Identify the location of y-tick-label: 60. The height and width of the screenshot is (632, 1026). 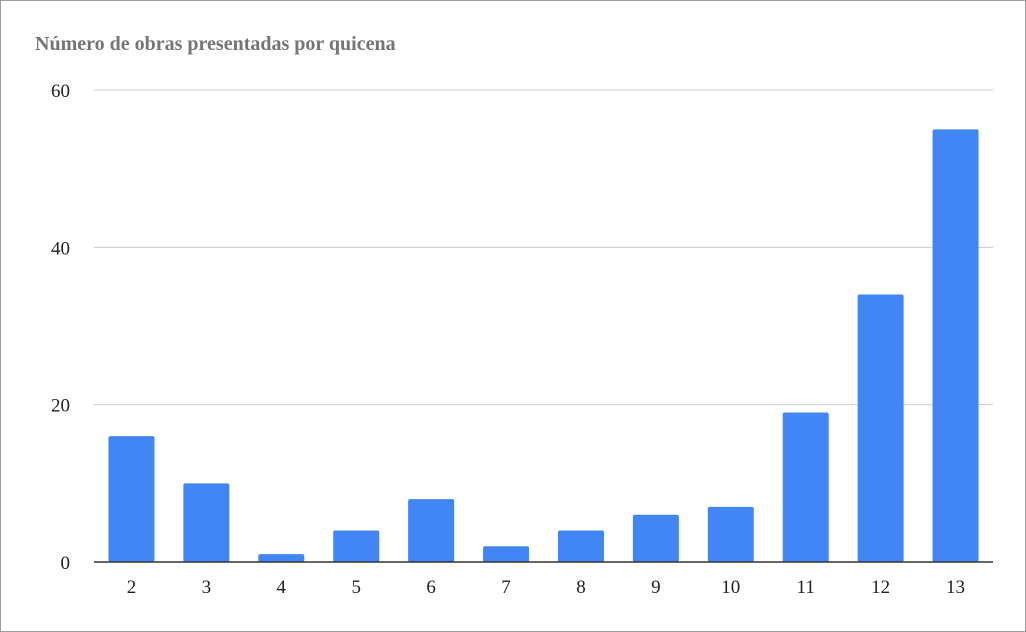
(60, 91).